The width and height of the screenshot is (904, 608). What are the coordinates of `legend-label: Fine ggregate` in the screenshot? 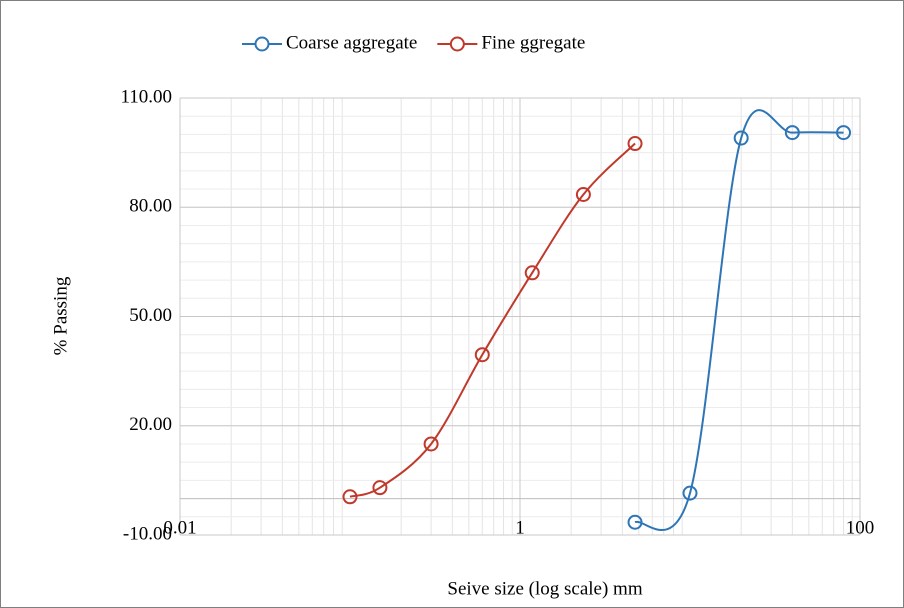 It's located at (533, 42).